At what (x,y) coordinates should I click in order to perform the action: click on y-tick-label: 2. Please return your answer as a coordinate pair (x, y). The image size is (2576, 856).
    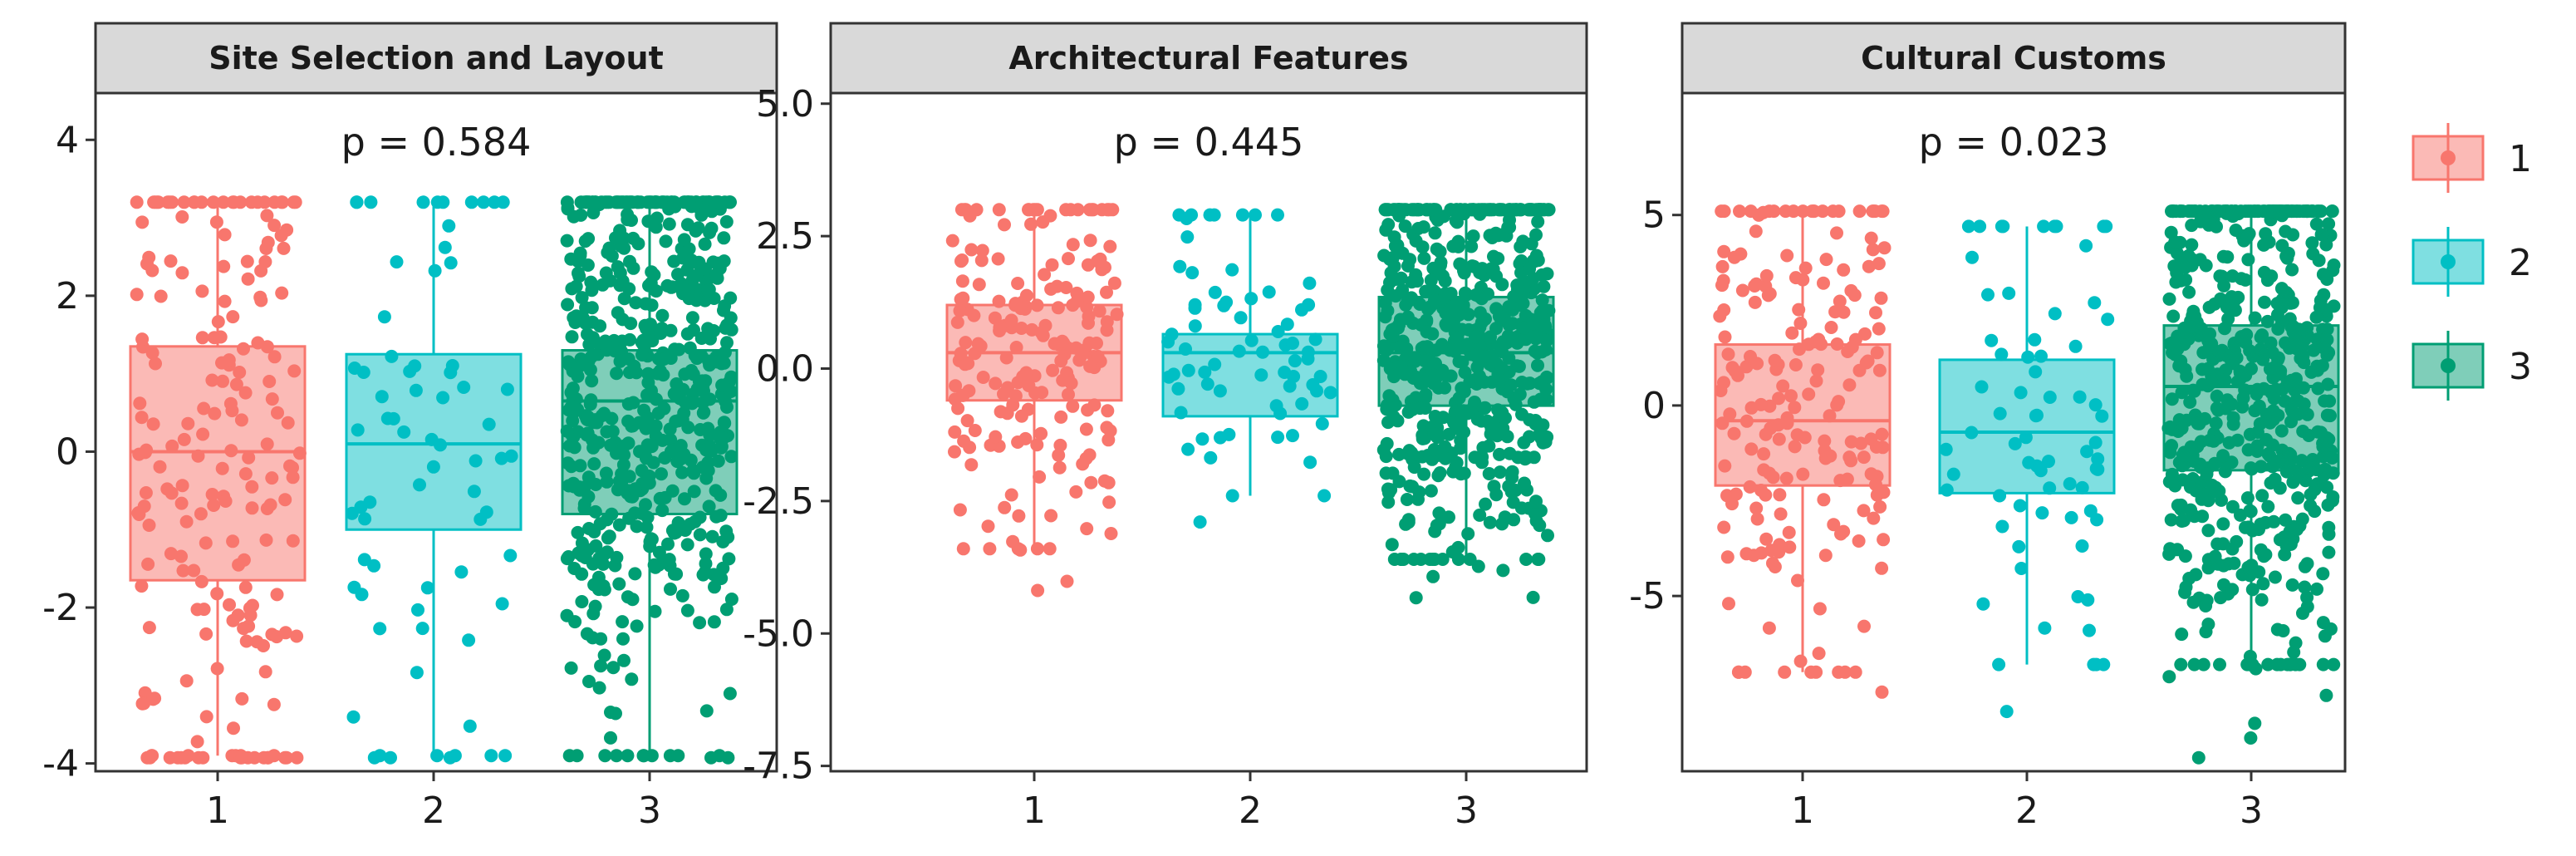
    Looking at the image, I should click on (67, 296).